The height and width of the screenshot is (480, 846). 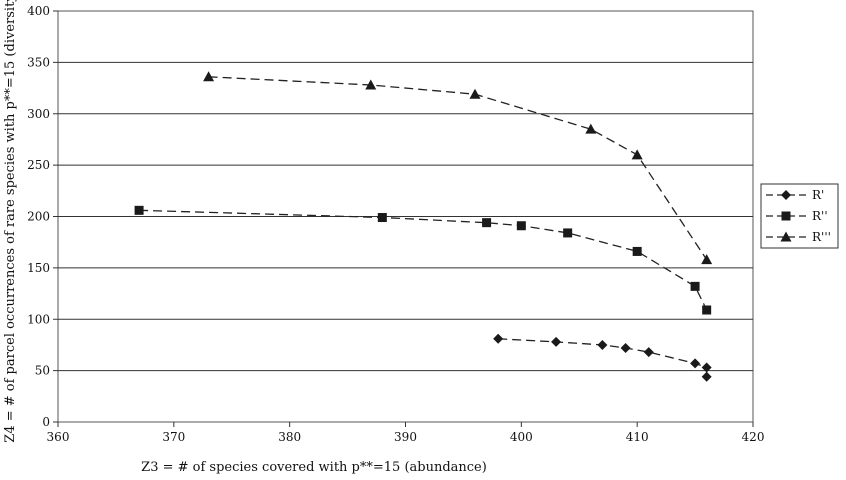 What do you see at coordinates (38, 268) in the screenshot?
I see `y-tick-label: 150` at bounding box center [38, 268].